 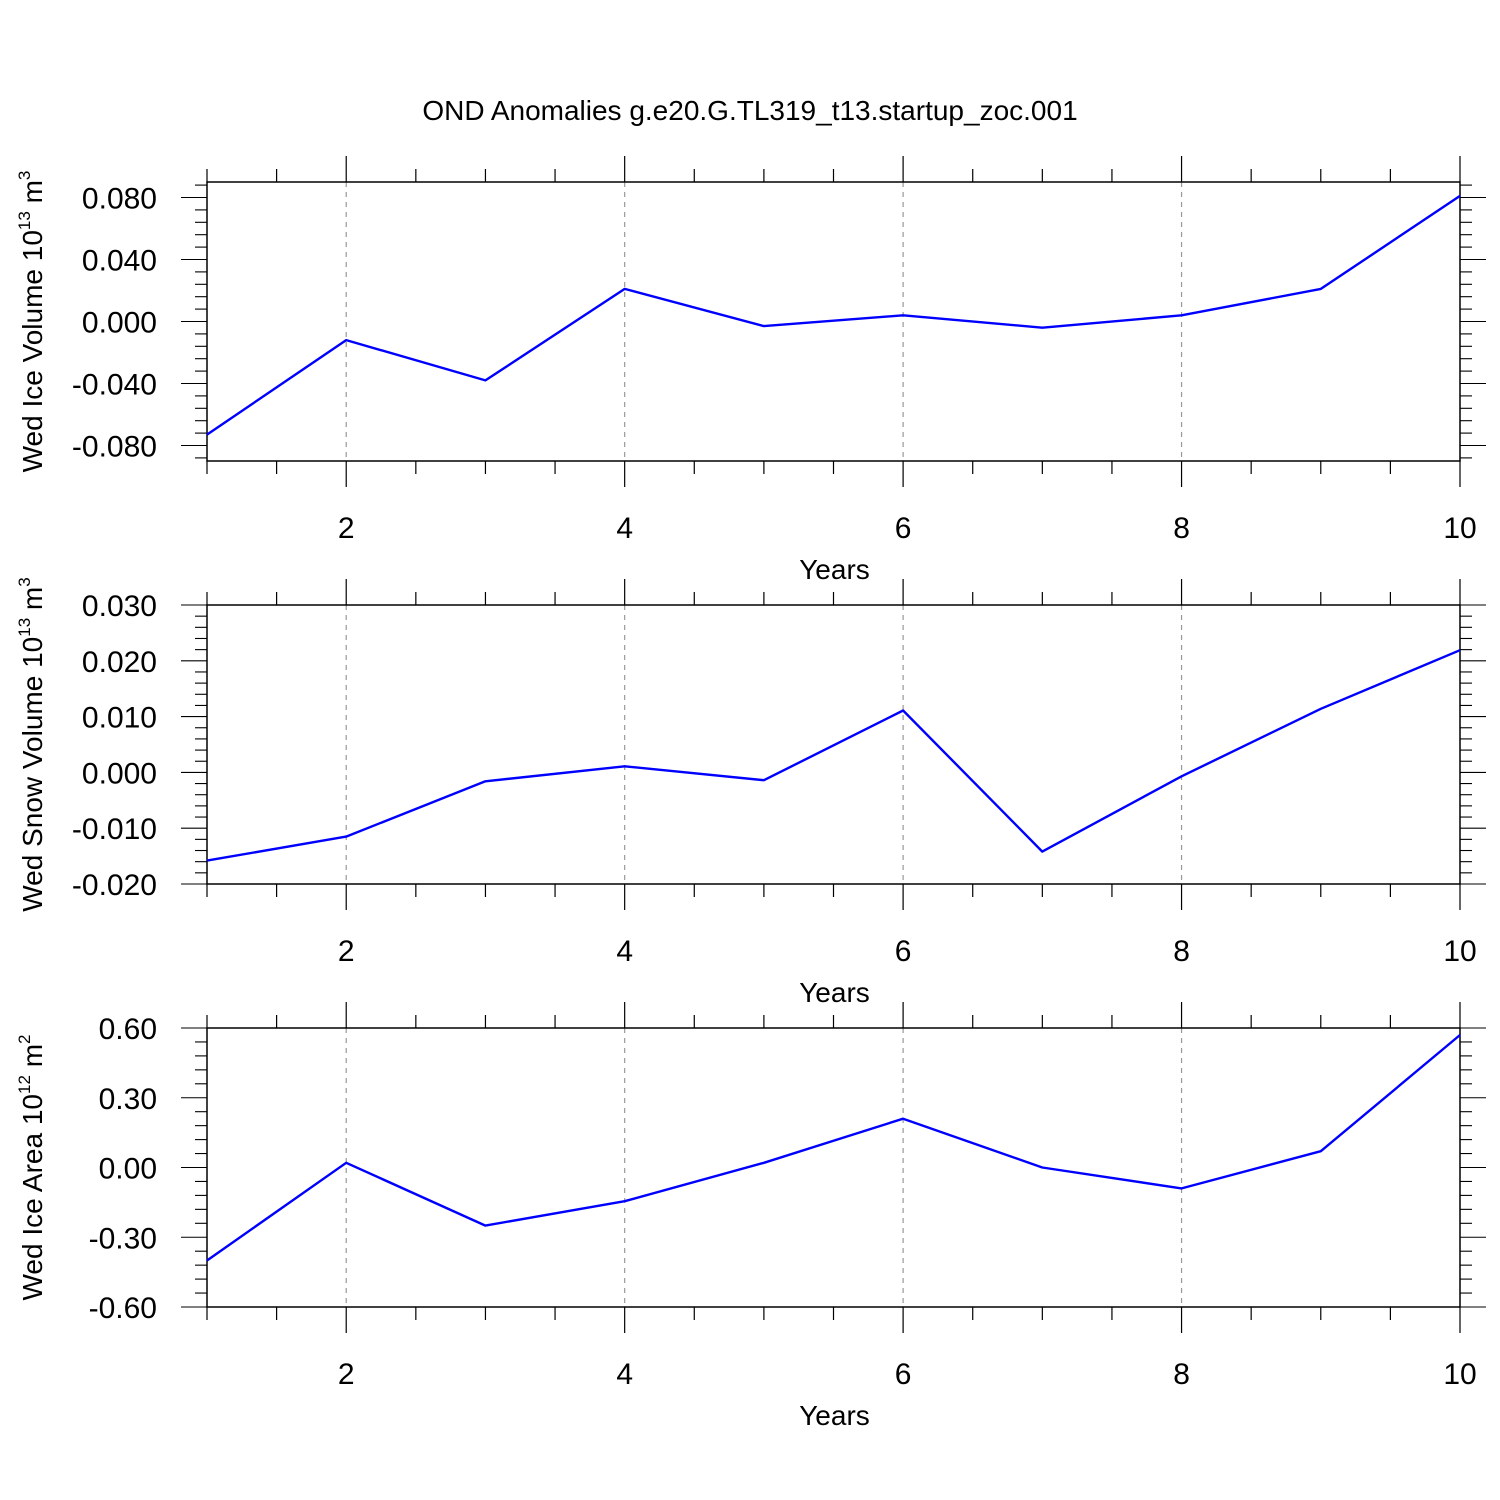 What do you see at coordinates (119, 662) in the screenshot?
I see `y-tick-label: 0.020` at bounding box center [119, 662].